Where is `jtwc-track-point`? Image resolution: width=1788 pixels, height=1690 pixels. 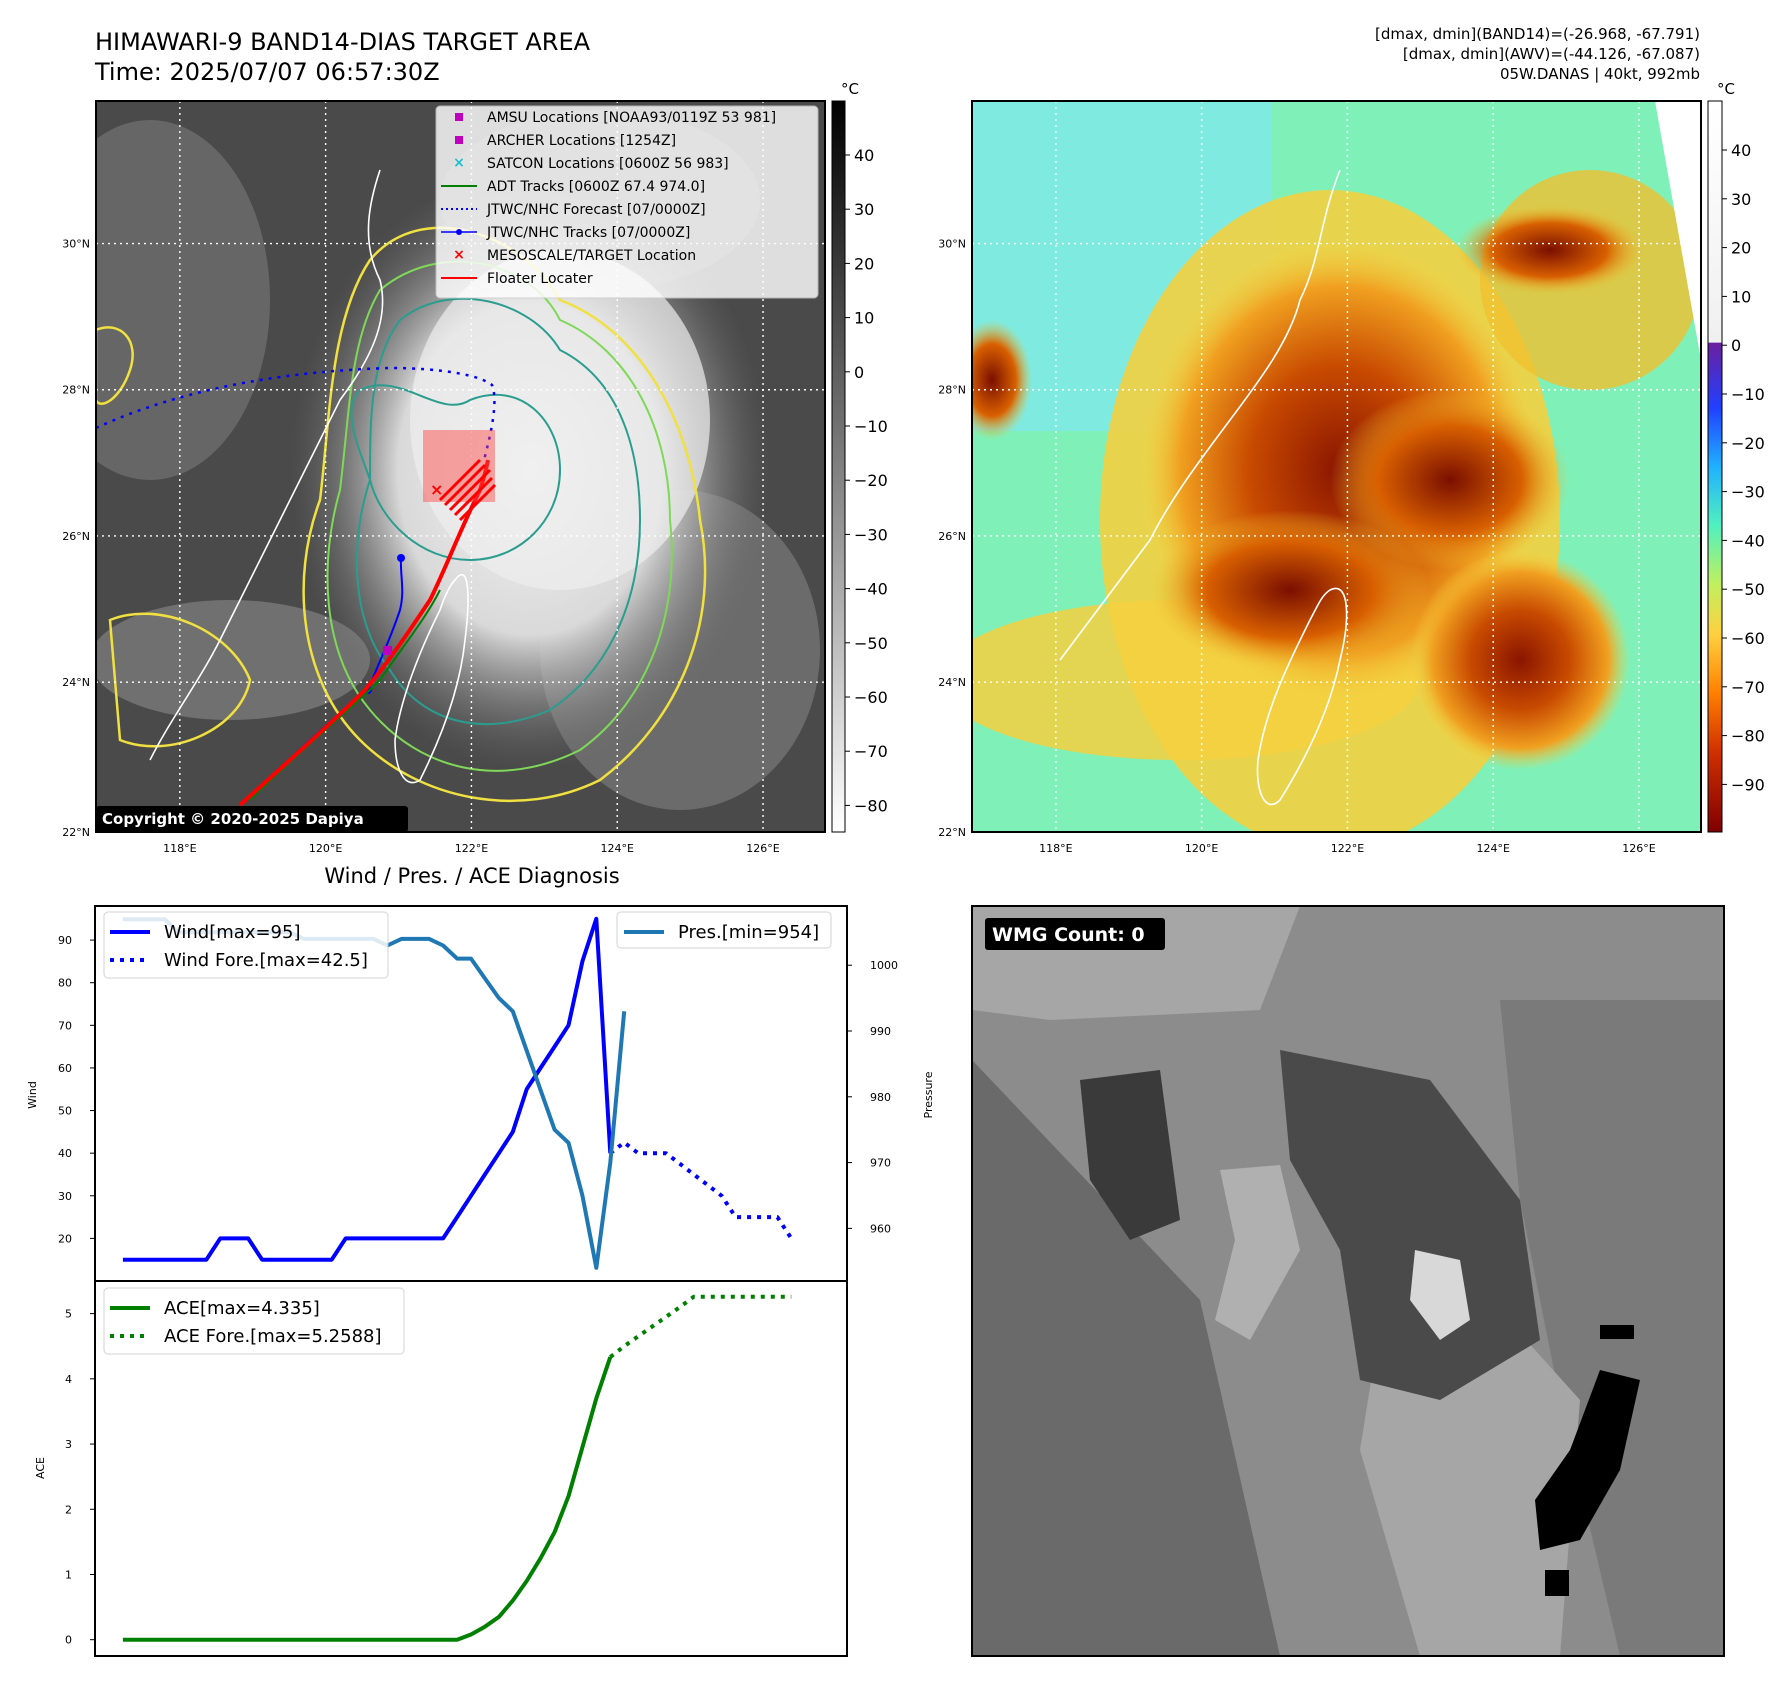
jtwc-track-point is located at coordinates (401, 558).